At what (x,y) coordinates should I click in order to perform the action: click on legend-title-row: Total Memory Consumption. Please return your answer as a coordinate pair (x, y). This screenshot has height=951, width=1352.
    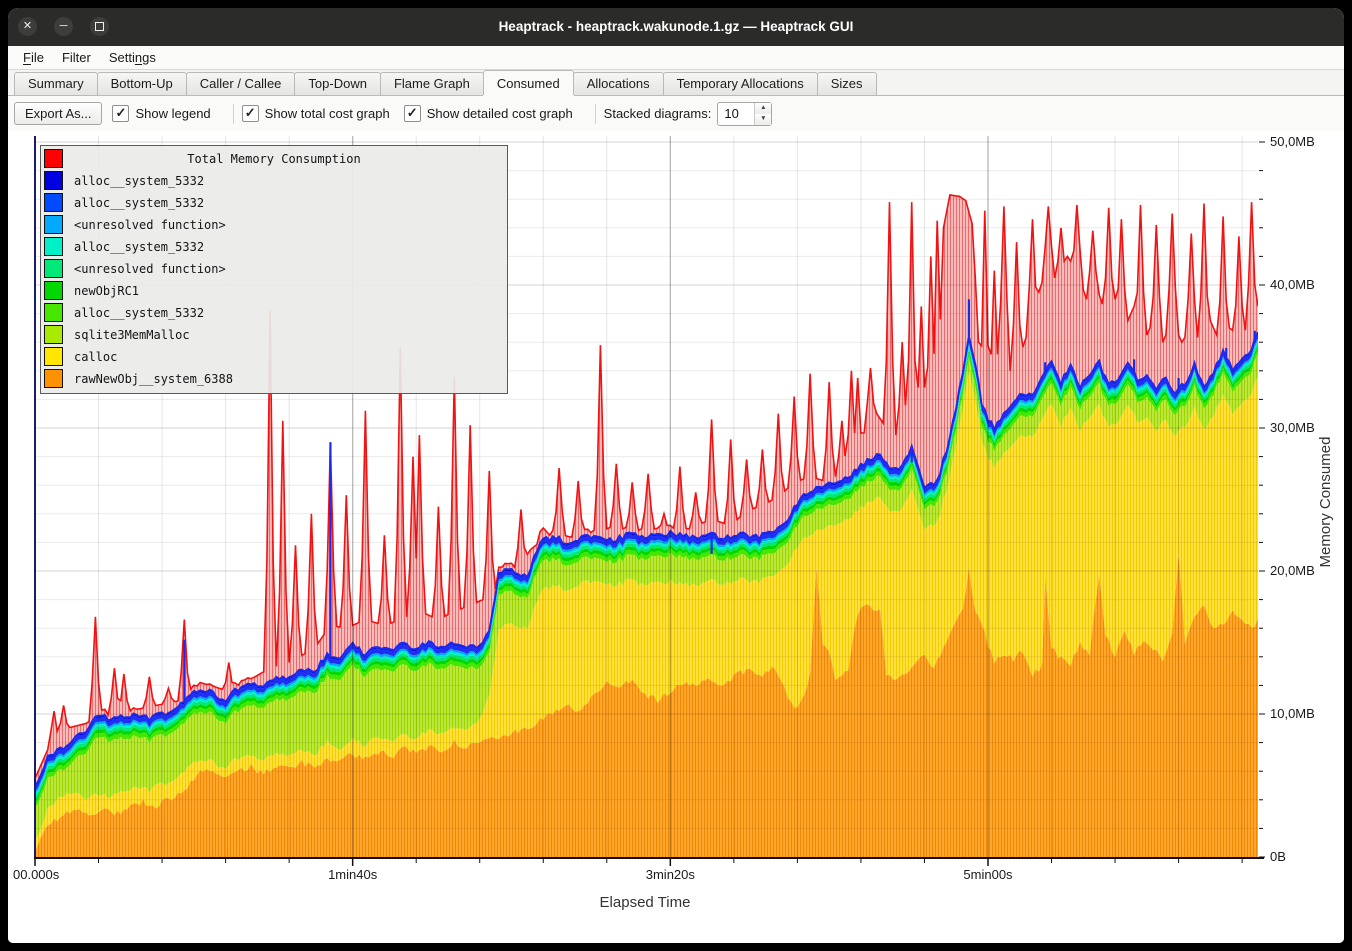
    Looking at the image, I should click on (274, 159).